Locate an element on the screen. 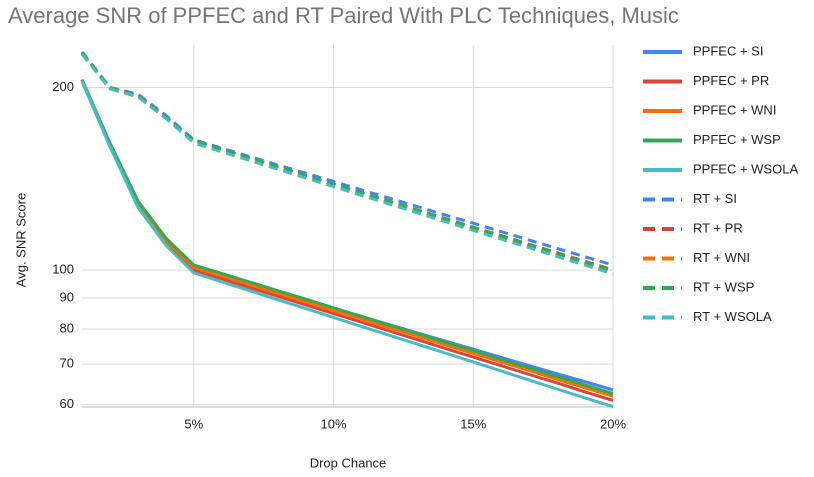 The image size is (814, 477). legend-label: PPFEC + WSOLA is located at coordinates (745, 168).